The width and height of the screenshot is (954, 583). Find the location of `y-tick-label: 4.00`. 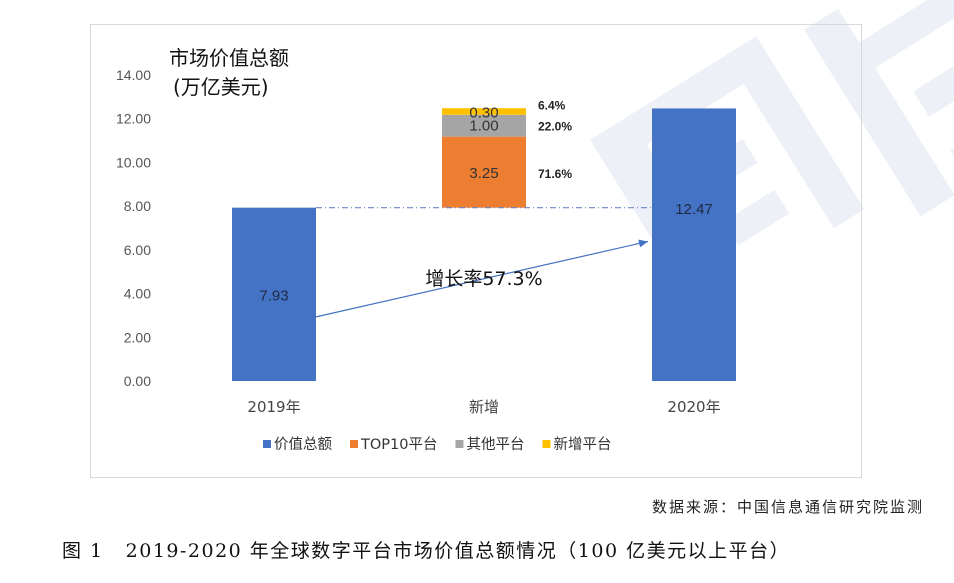

y-tick-label: 4.00 is located at coordinates (137, 294).